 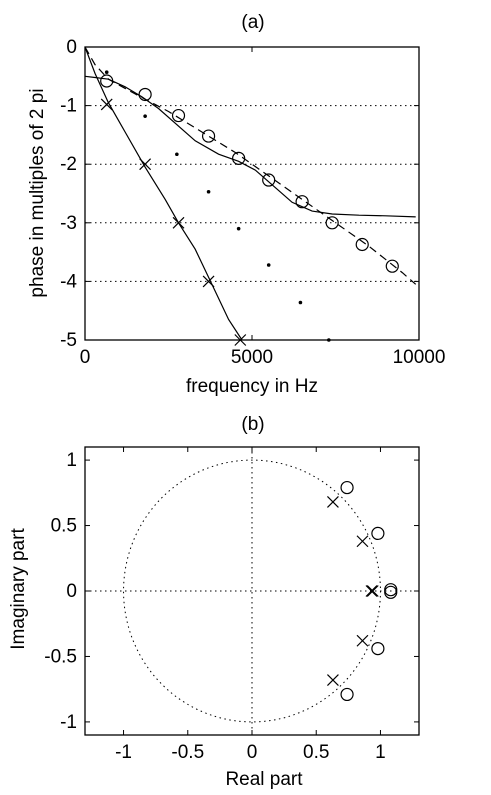 What do you see at coordinates (362, 591) in the screenshot?
I see `panel-b-series` at bounding box center [362, 591].